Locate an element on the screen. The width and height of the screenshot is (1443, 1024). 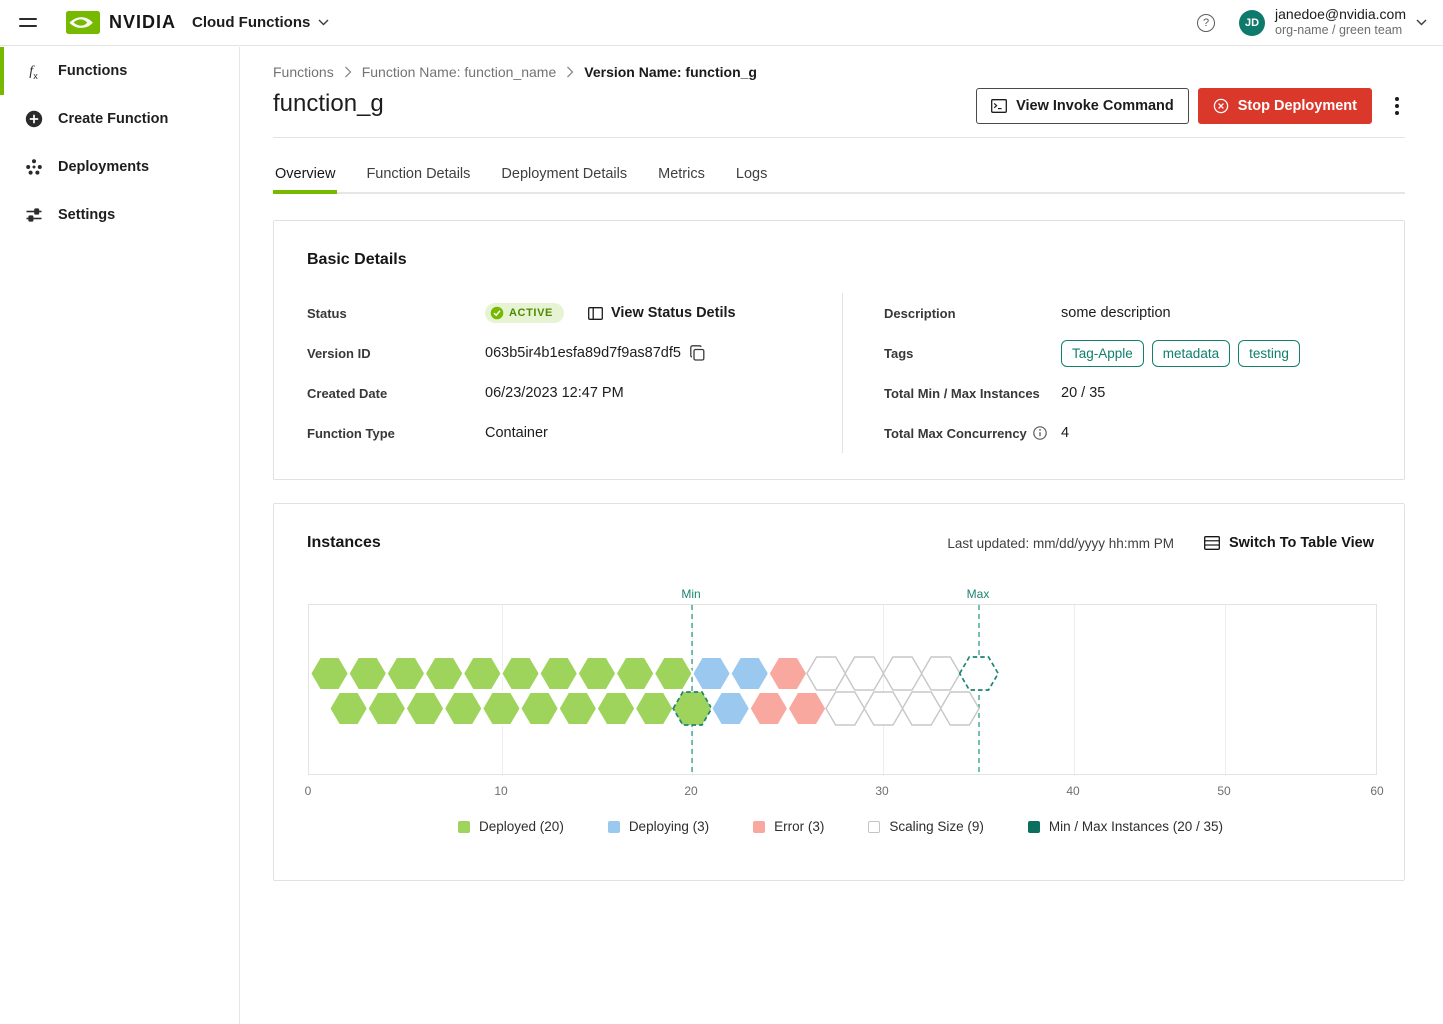
legend-item-min-max: Min / Max Instances (20 / 35) is located at coordinates (1125, 826).